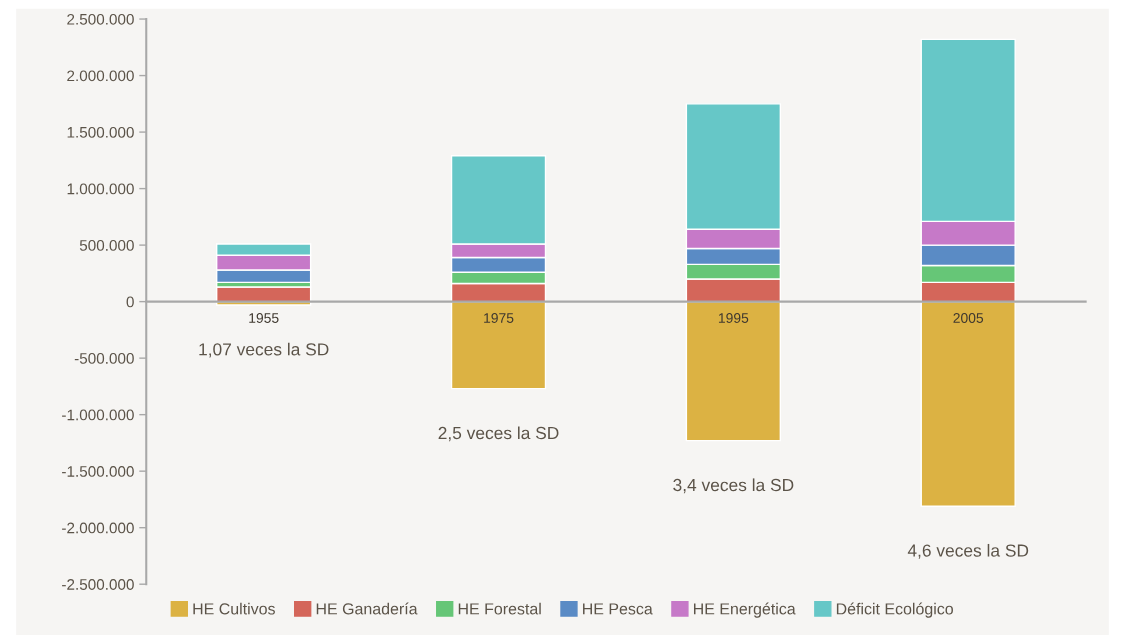 The height and width of the screenshot is (635, 1125). What do you see at coordinates (234, 608) in the screenshot?
I see `legend-label: HE Cultivos` at bounding box center [234, 608].